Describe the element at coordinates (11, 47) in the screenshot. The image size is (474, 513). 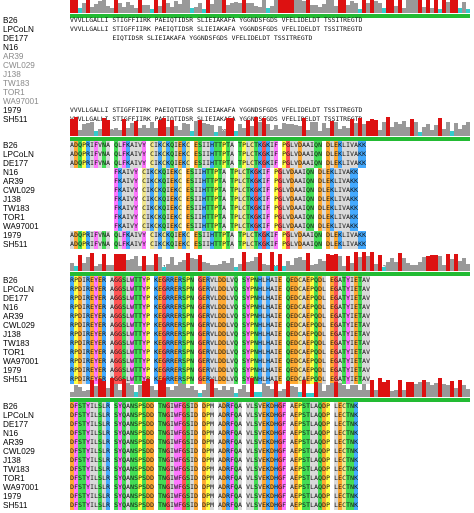
I see `sequence-name: N16` at that location.